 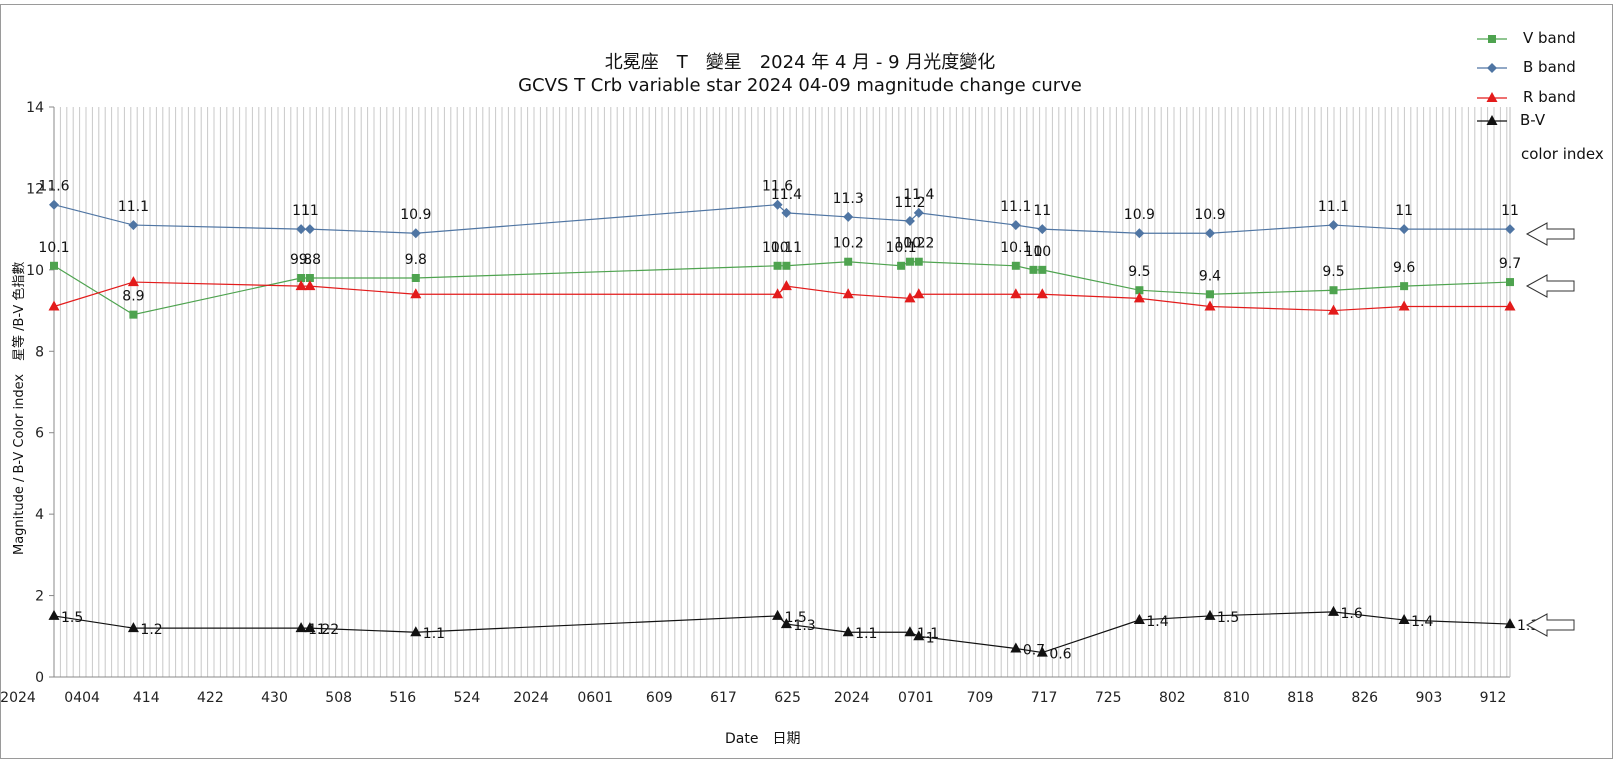 I want to click on data-label: 11.4, so click(x=786, y=195).